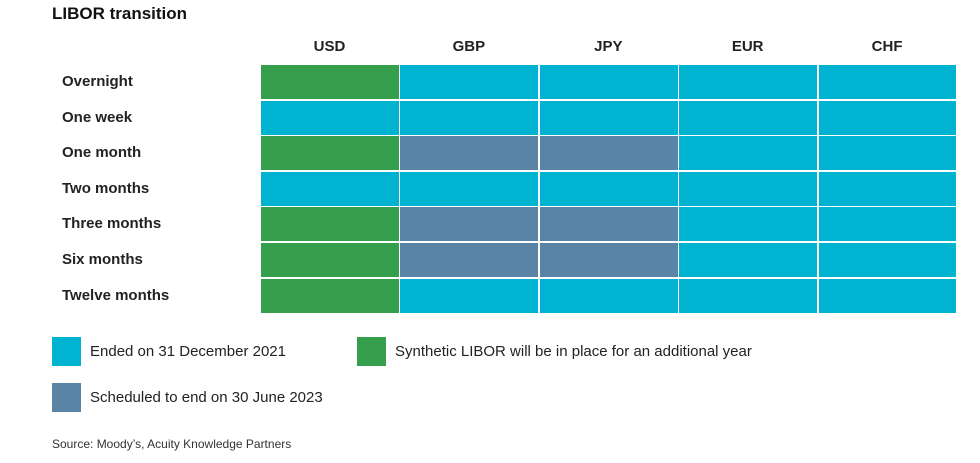 The image size is (980, 463). Describe the element at coordinates (887, 295) in the screenshot. I see `cell-twelve-months-chf` at that location.